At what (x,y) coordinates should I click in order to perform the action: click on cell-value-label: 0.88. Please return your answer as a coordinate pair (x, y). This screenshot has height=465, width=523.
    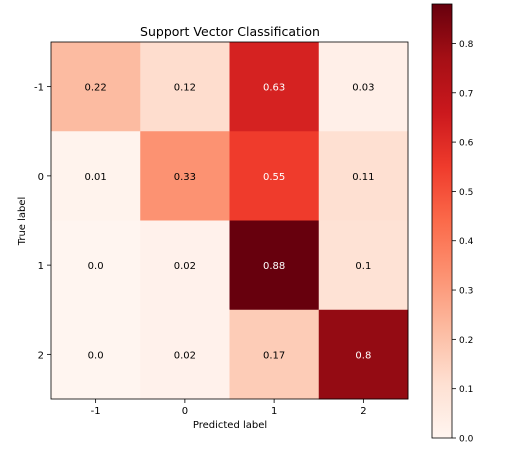
    Looking at the image, I should click on (274, 266).